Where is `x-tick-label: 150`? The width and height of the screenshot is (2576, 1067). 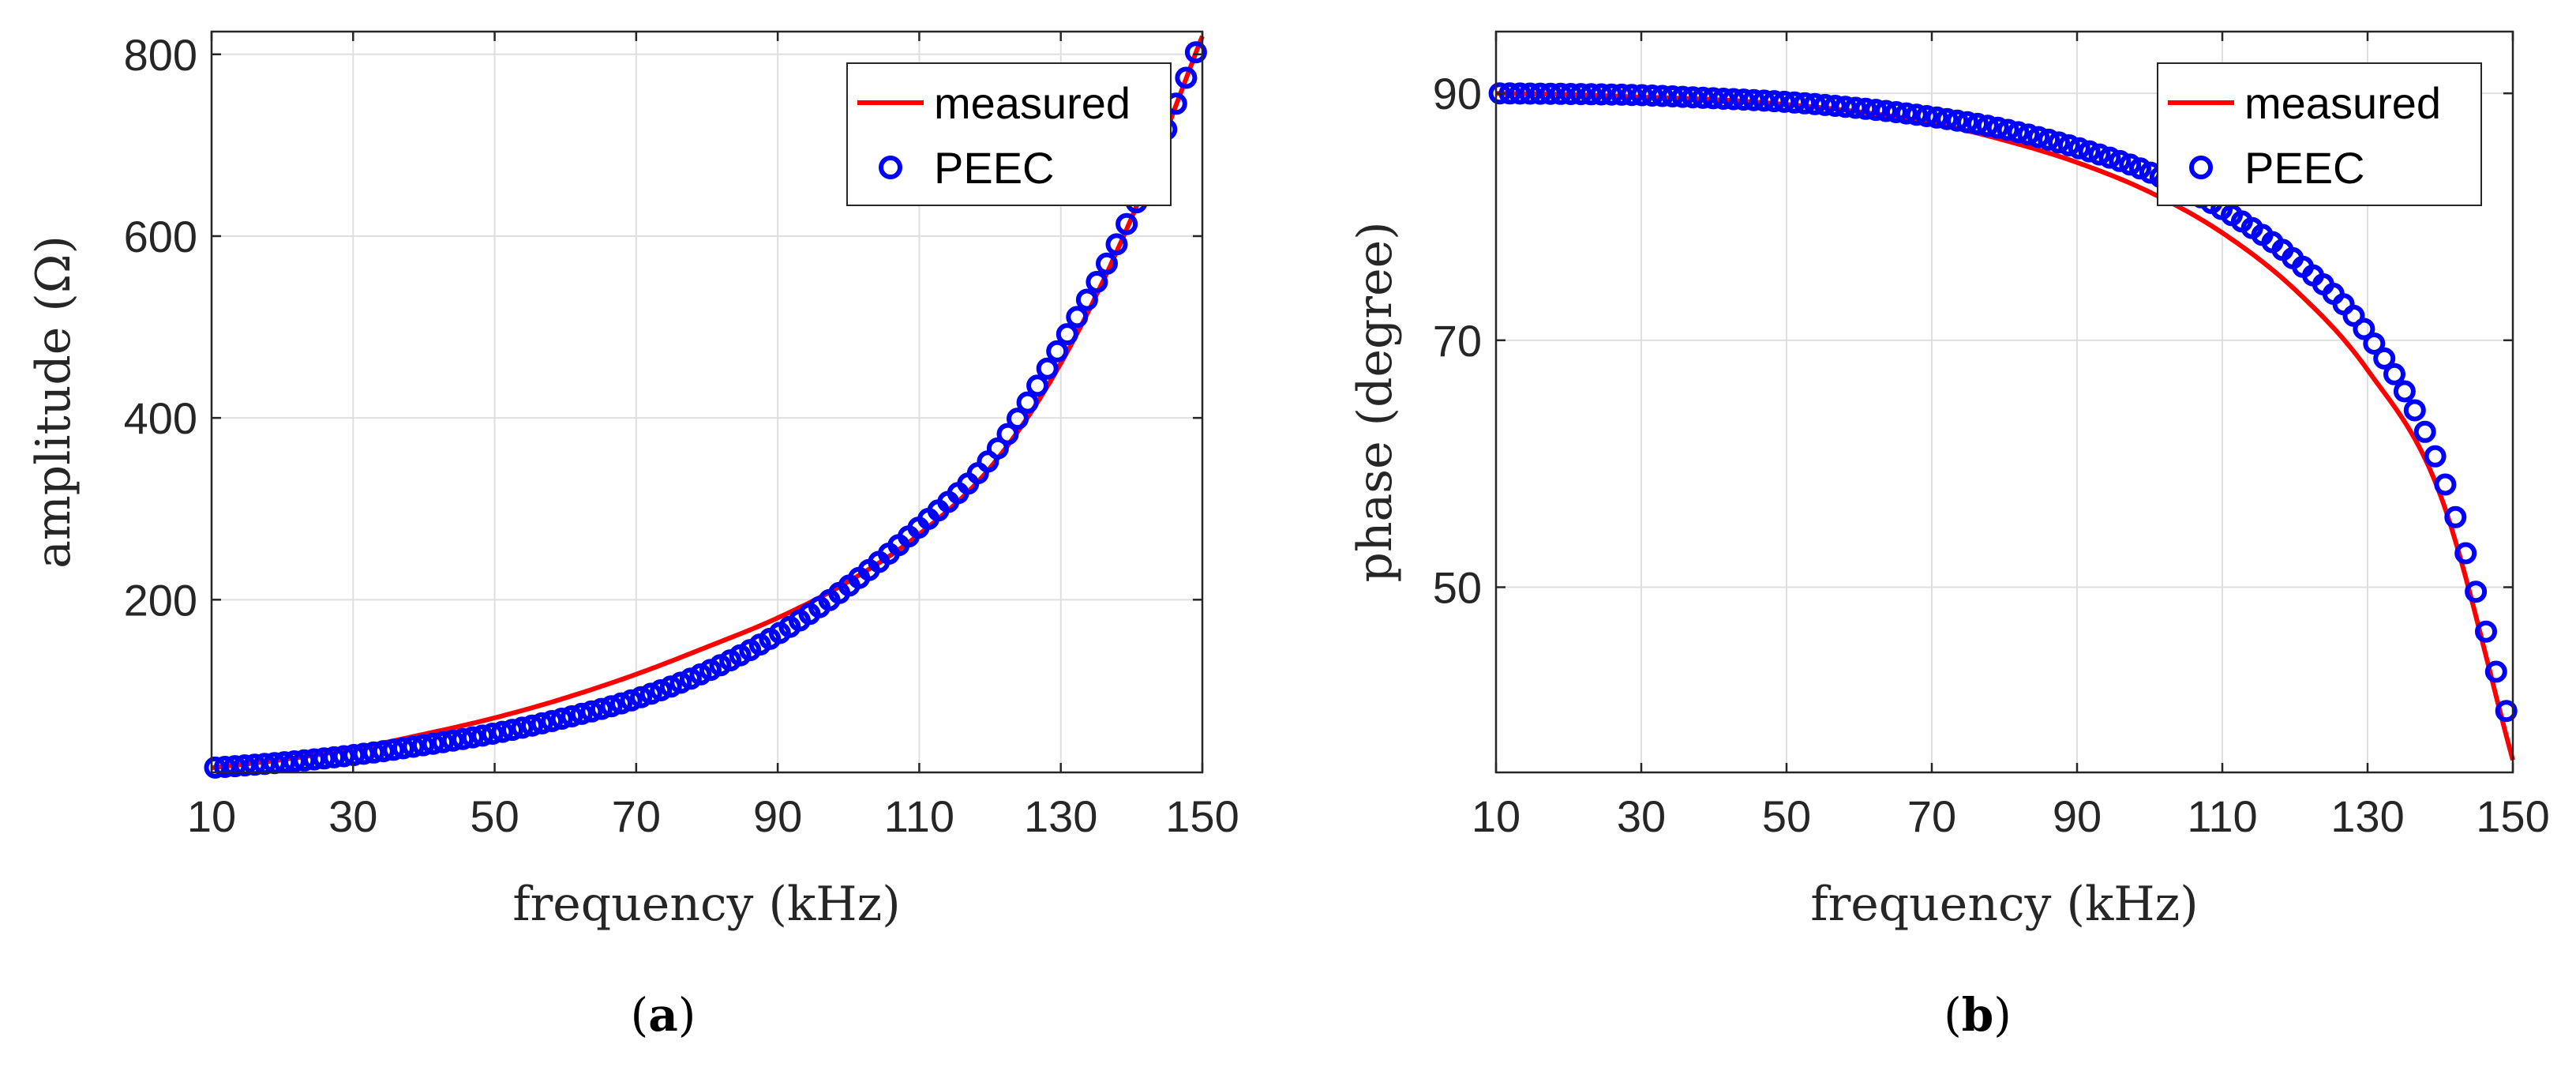
x-tick-label: 150 is located at coordinates (1202, 816).